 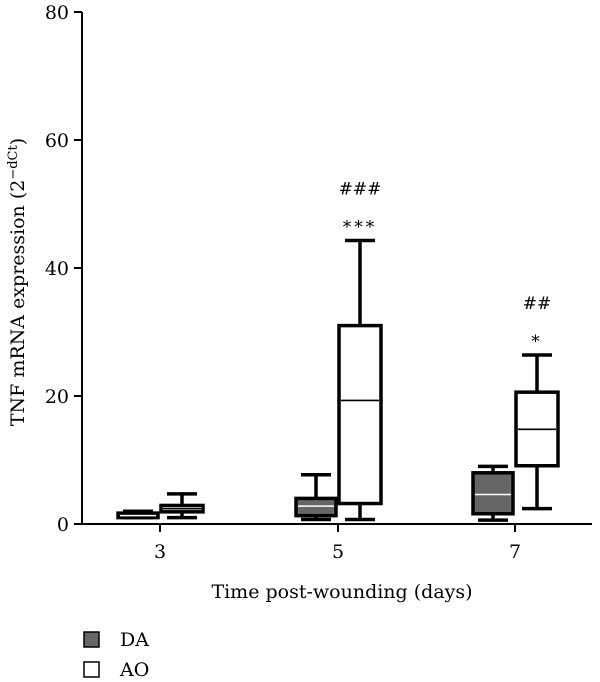 What do you see at coordinates (116, 655) in the screenshot?
I see `legend: DA AO` at bounding box center [116, 655].